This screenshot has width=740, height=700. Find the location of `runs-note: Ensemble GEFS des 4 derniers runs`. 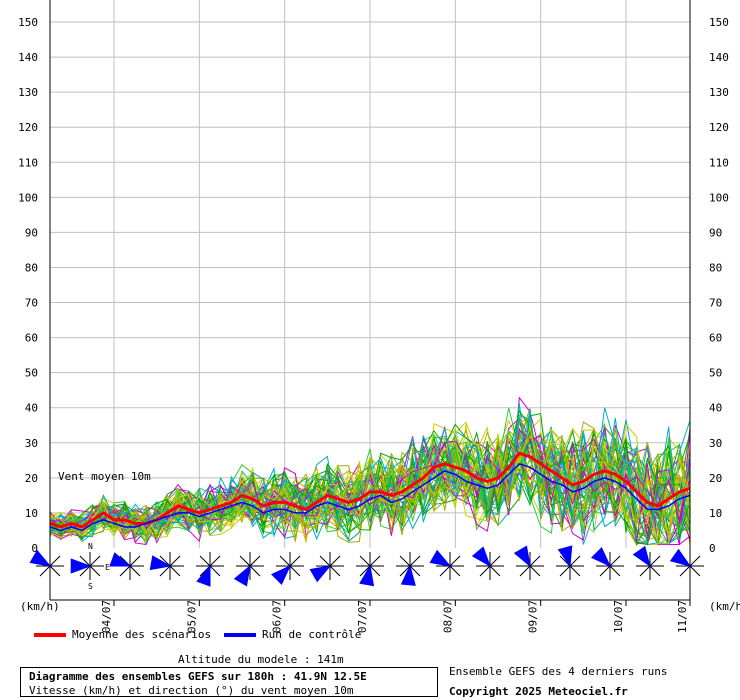

runs-note: Ensemble GEFS des 4 derniers runs is located at coordinates (558, 671).